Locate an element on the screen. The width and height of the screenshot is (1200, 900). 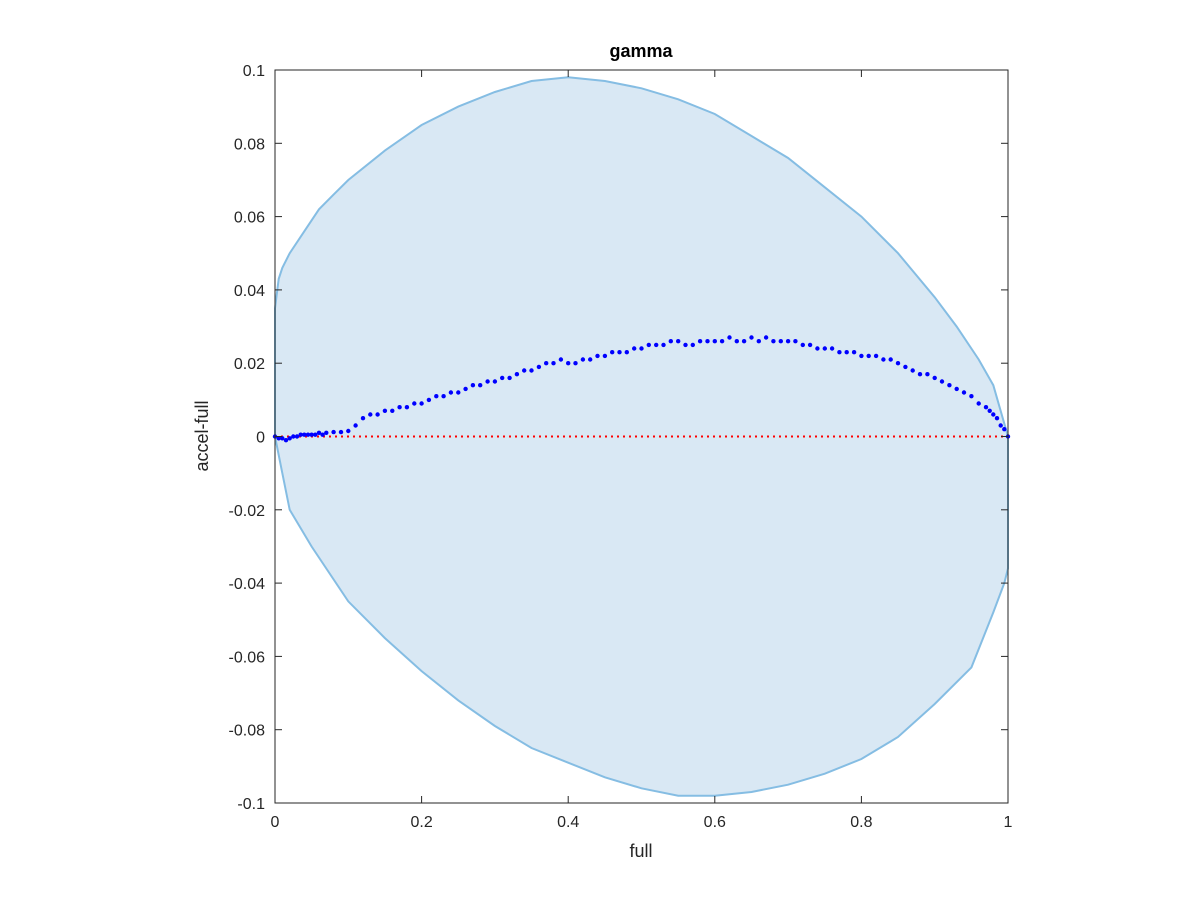
y-tick-label: 0.06 is located at coordinates (249, 218).